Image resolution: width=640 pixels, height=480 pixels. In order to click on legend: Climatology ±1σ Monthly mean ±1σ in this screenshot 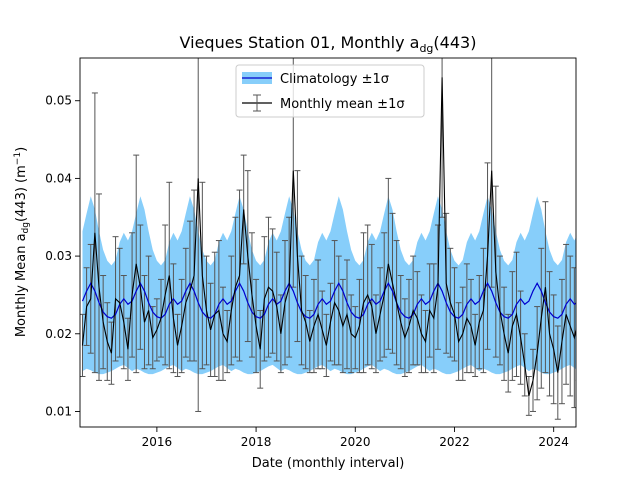, I will do `click(330, 91)`.